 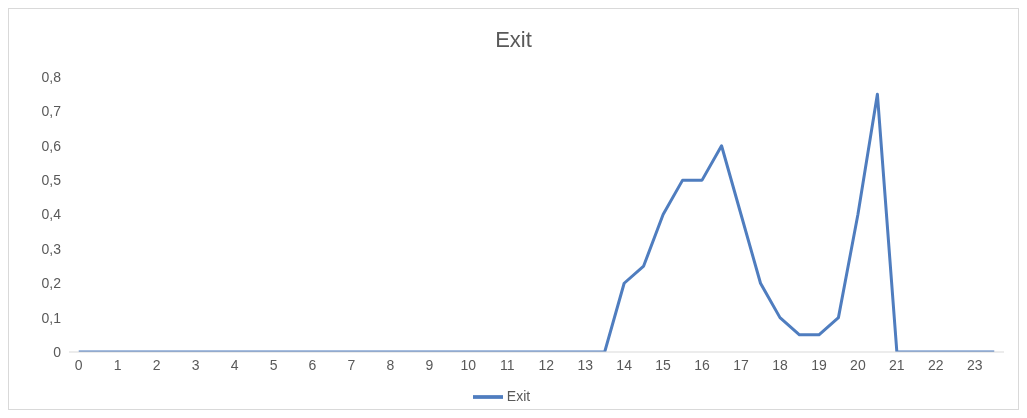 I want to click on x-tick-label: 1, so click(x=117, y=364).